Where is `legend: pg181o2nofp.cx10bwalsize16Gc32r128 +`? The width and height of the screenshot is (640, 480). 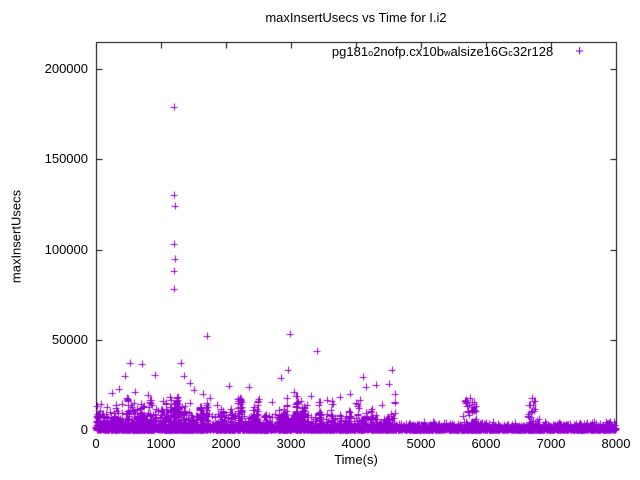
legend: pg181o2nofp.cx10bwalsize16Gc32r128 + is located at coordinates (458, 51).